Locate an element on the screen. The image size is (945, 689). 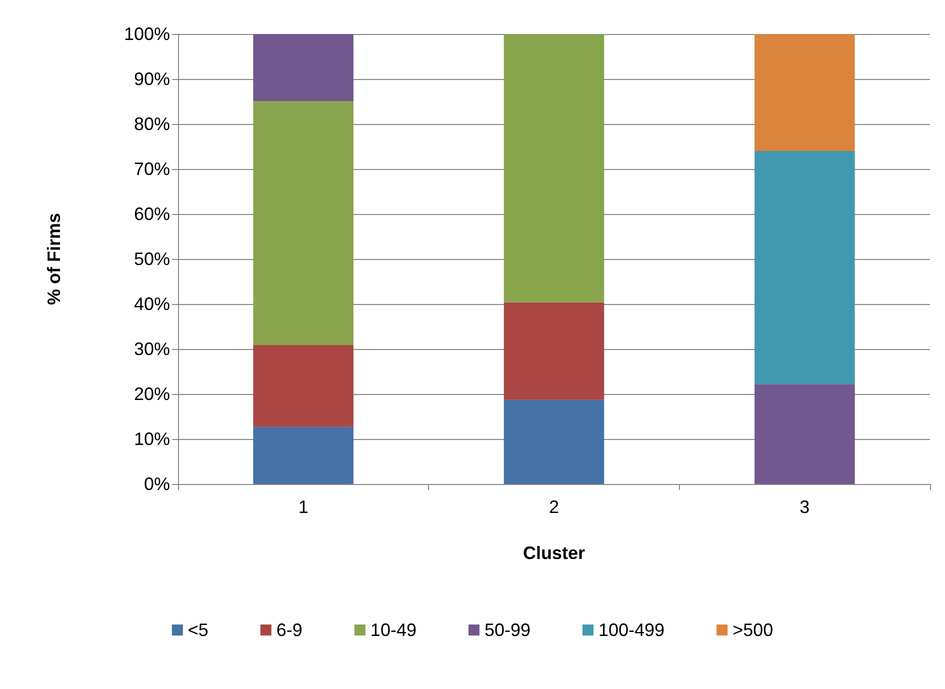
legend-label: 10-49 is located at coordinates (393, 630).